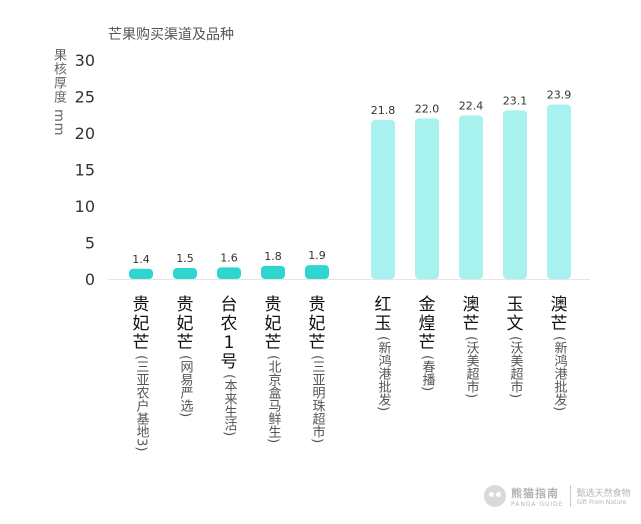 The height and width of the screenshot is (524, 641). Describe the element at coordinates (537, 504) in the screenshot. I see `logo-en: PANDA GUIDE` at that location.